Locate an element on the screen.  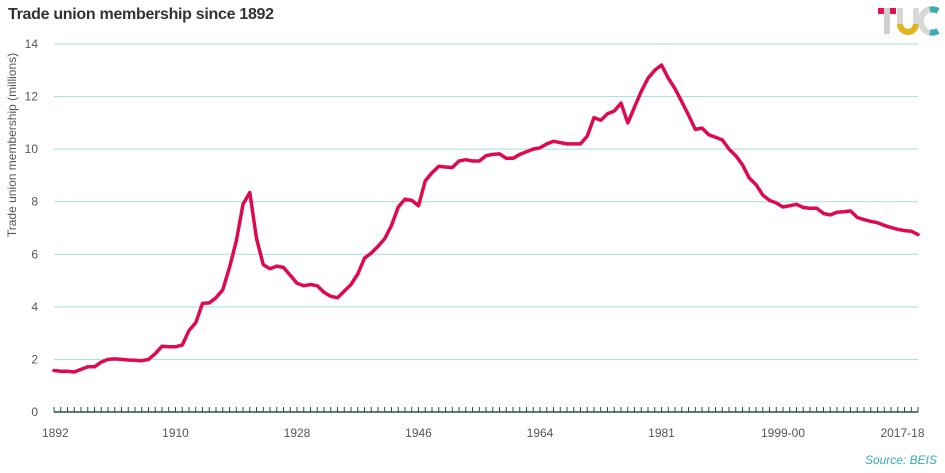
tuc-logo is located at coordinates (909, 21).